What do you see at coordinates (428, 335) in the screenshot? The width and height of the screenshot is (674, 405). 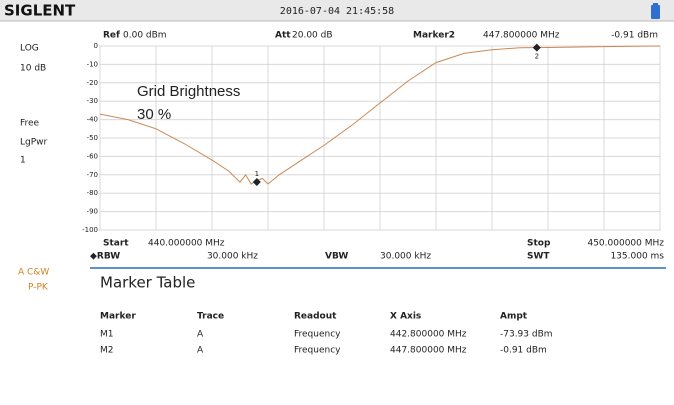 I see `table-cell: 442.800000 MHz` at bounding box center [428, 335].